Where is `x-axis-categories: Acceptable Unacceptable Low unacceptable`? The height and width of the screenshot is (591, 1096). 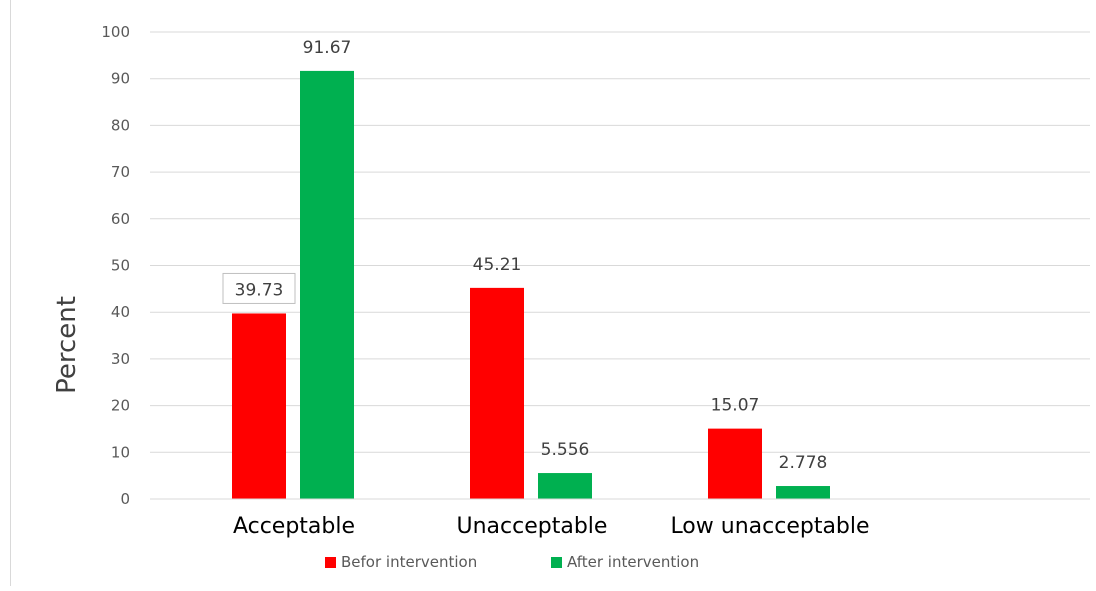 x-axis-categories: Acceptable Unacceptable Low unacceptable is located at coordinates (551, 526).